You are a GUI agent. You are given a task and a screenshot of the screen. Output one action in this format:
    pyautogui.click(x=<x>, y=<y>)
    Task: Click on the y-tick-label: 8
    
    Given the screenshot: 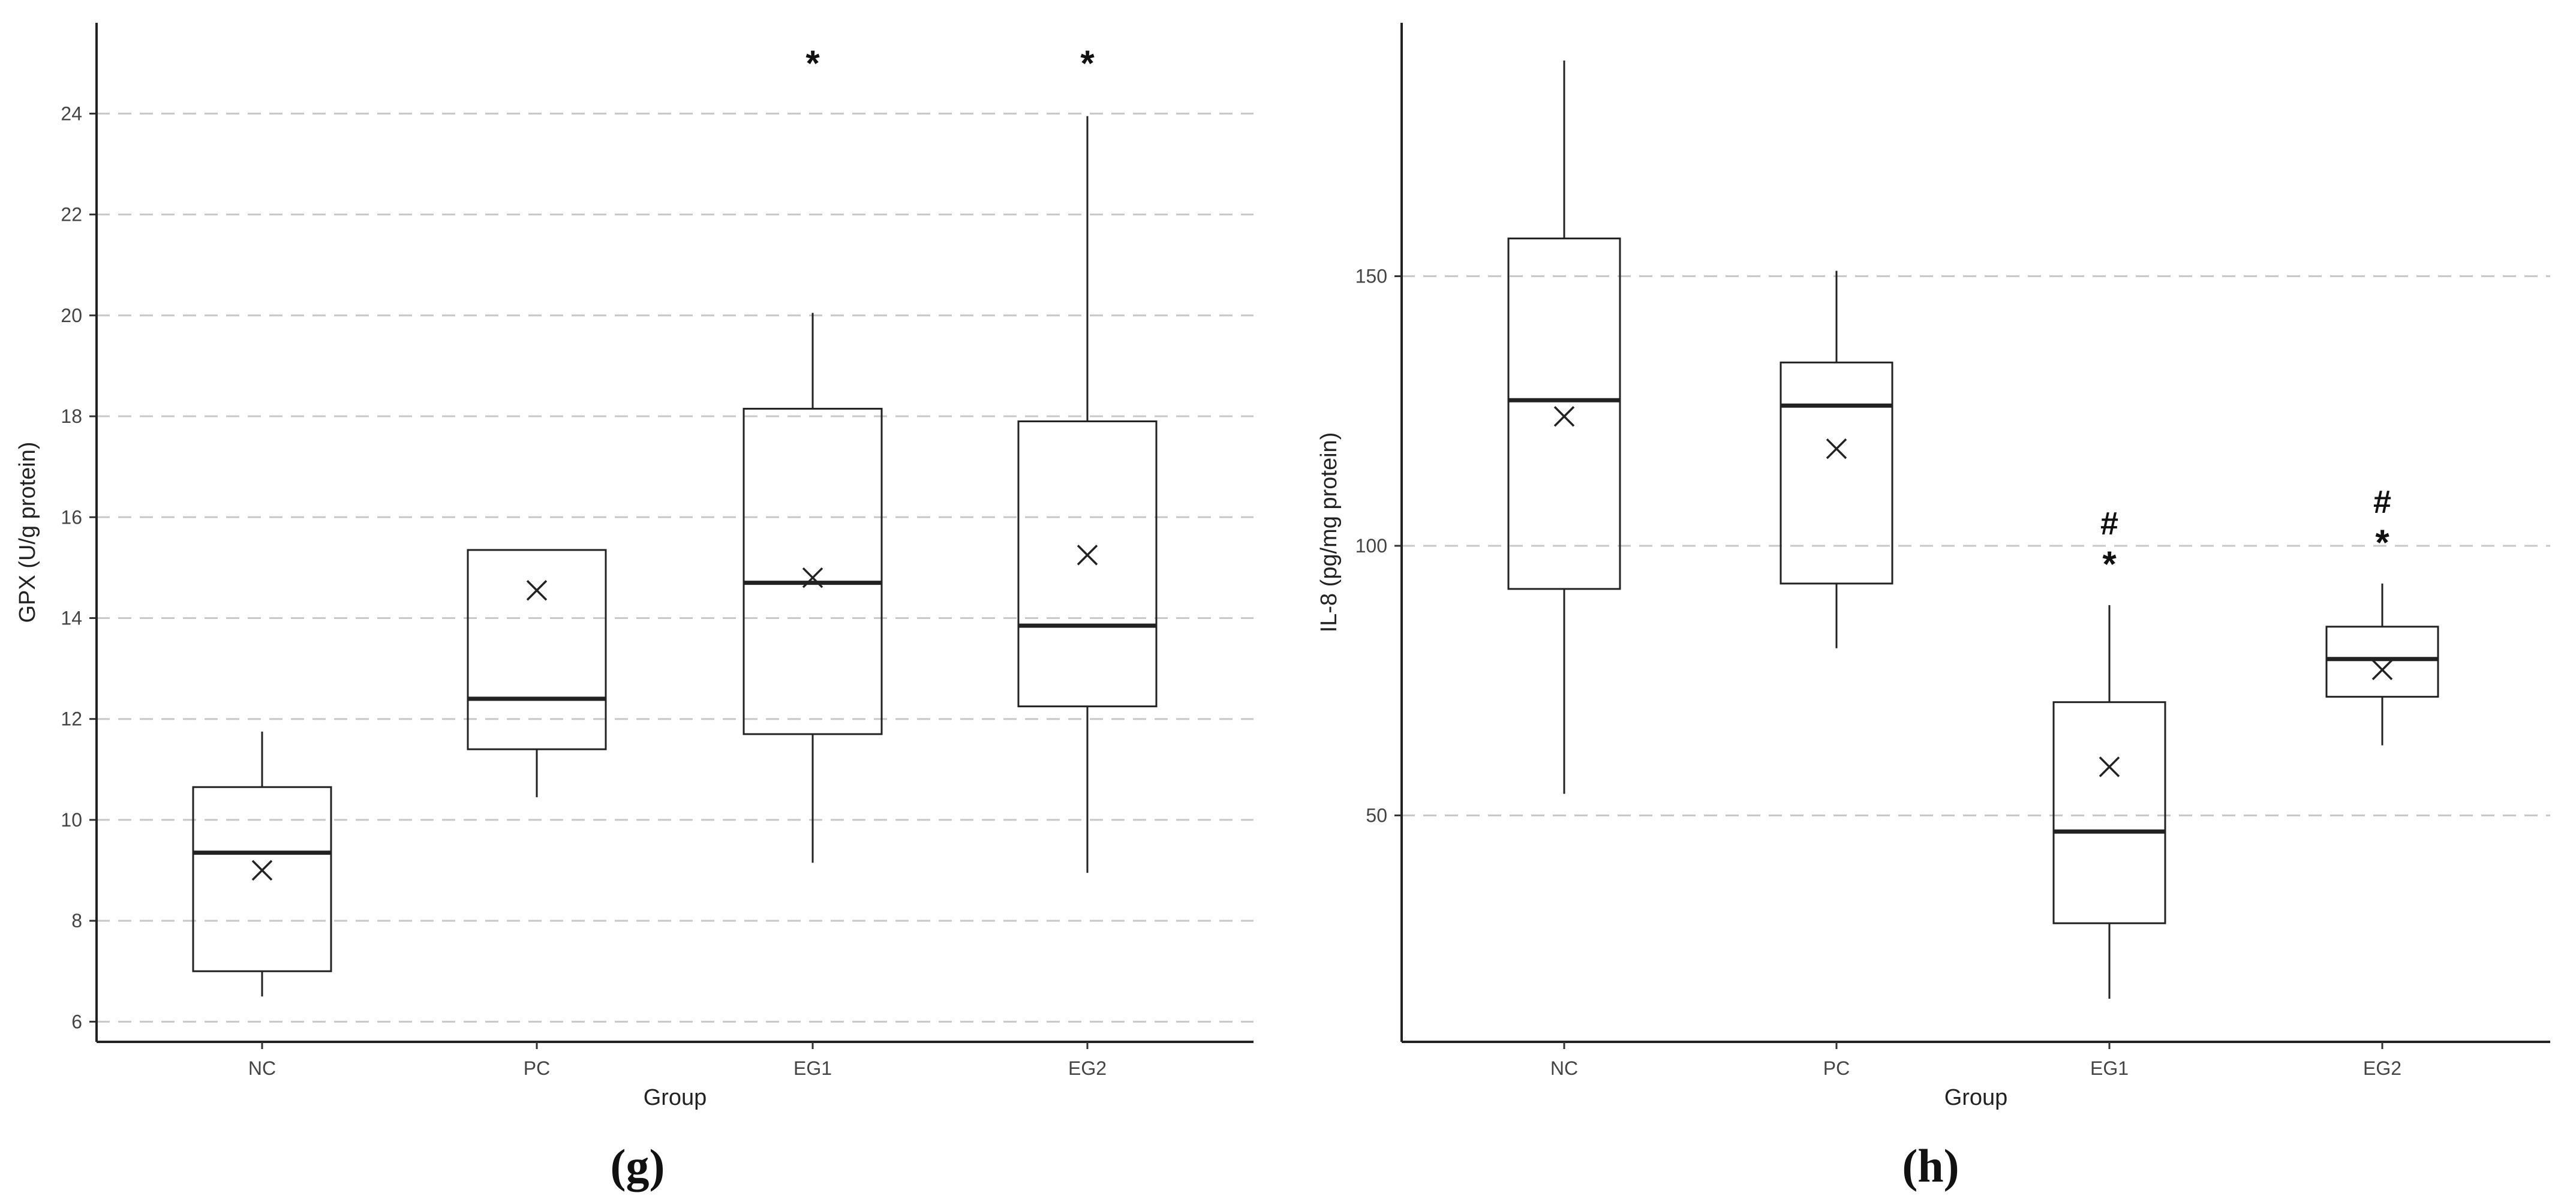 What is the action you would take?
    pyautogui.click(x=77, y=920)
    